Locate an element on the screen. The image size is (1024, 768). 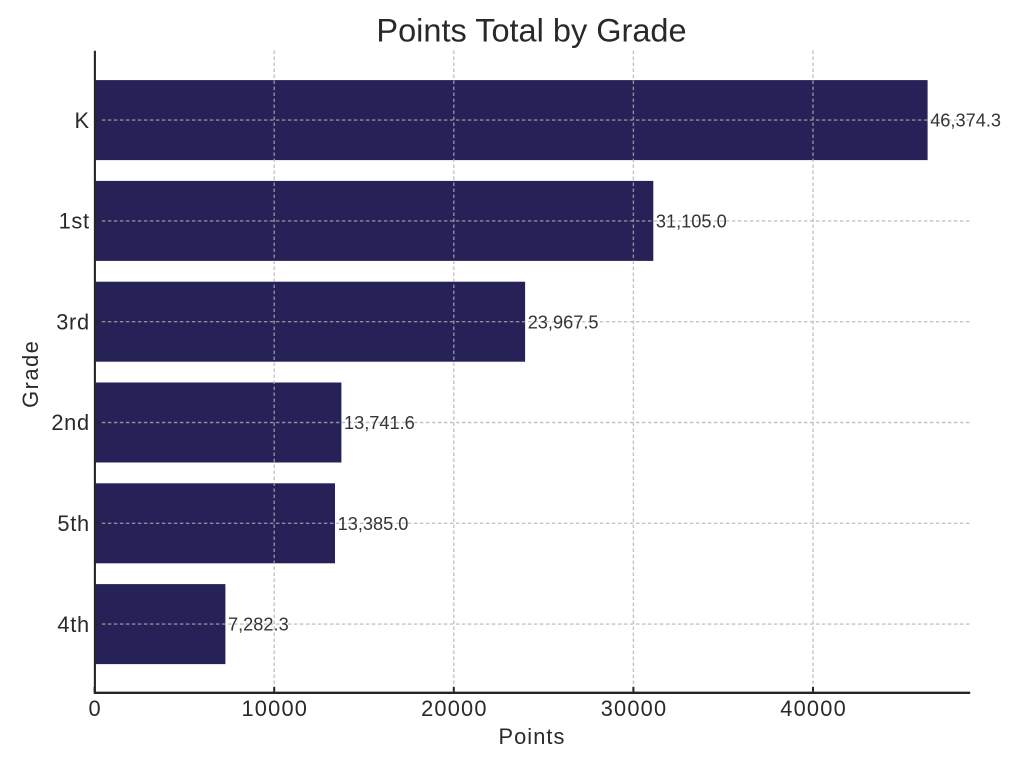
svg-text: Points Total by Grade is located at coordinates (531, 30).